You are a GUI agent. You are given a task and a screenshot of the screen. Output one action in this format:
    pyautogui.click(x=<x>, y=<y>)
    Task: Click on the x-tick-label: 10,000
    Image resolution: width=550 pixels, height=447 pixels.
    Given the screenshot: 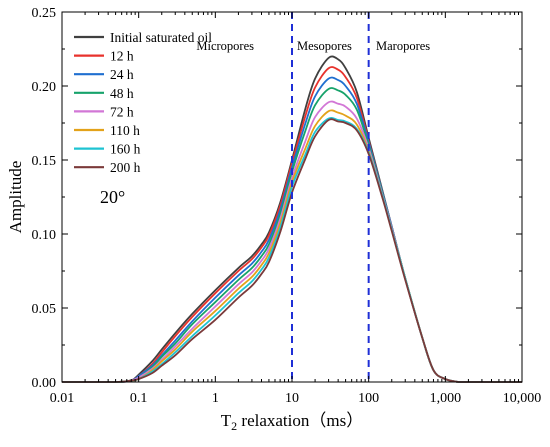 What is the action you would take?
    pyautogui.click(x=522, y=398)
    